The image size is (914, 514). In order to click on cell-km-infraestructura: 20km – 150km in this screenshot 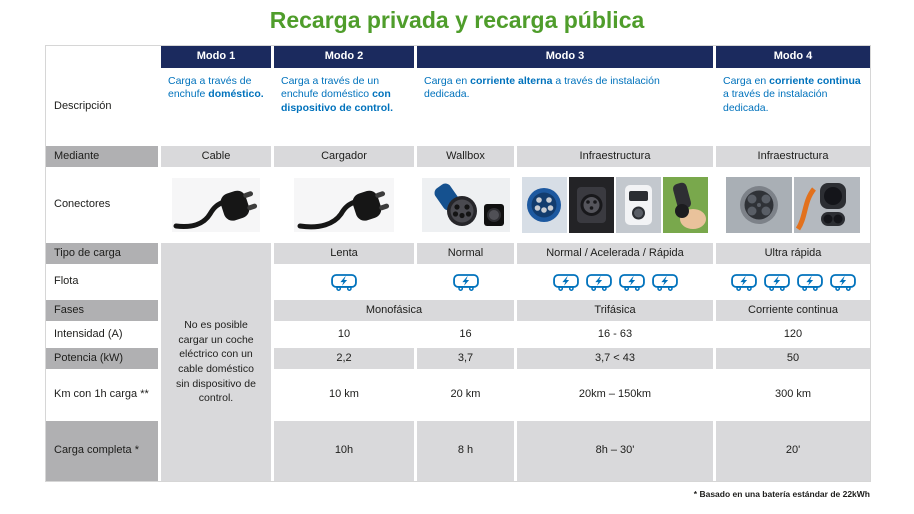, I will do `click(615, 395)`.